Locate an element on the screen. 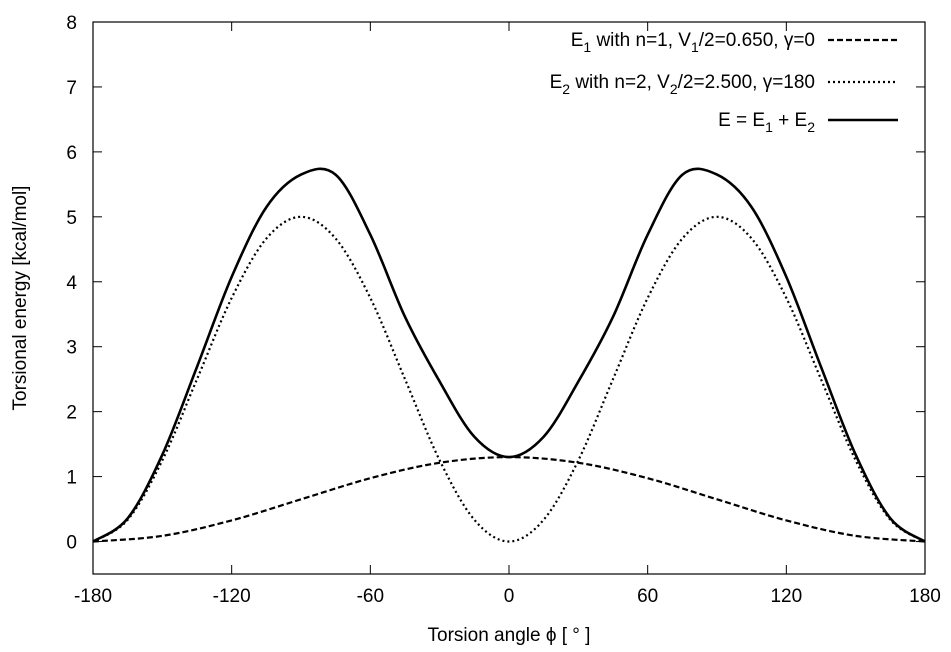 Image resolution: width=951 pixels, height=652 pixels. legend-entry-e2: E2 with n=2, V2/2=2.500, γ=180 is located at coordinates (724, 84).